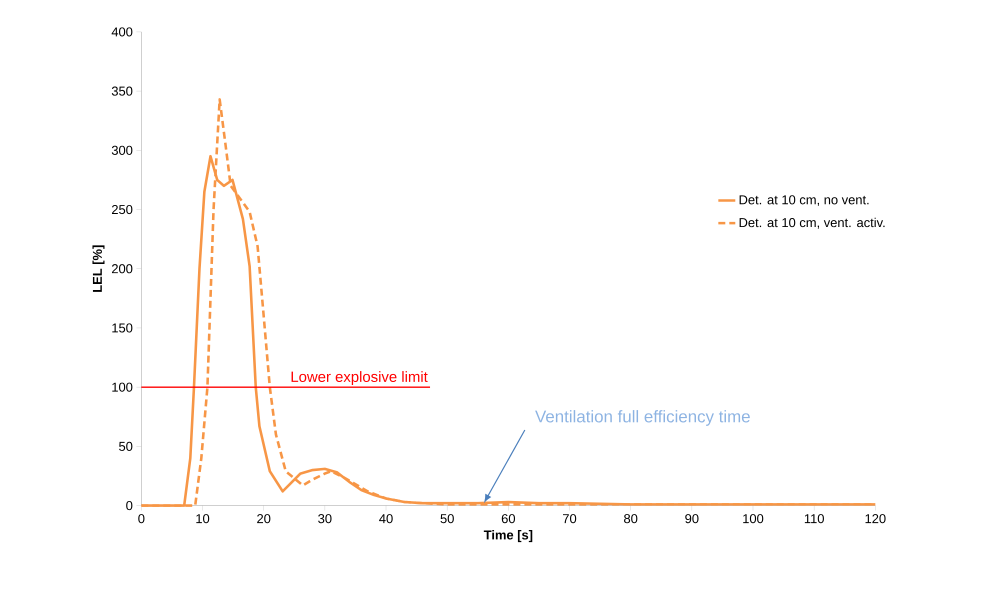 The image size is (984, 592). Describe the element at coordinates (122, 31) in the screenshot. I see `y-tick-label: 400` at that location.